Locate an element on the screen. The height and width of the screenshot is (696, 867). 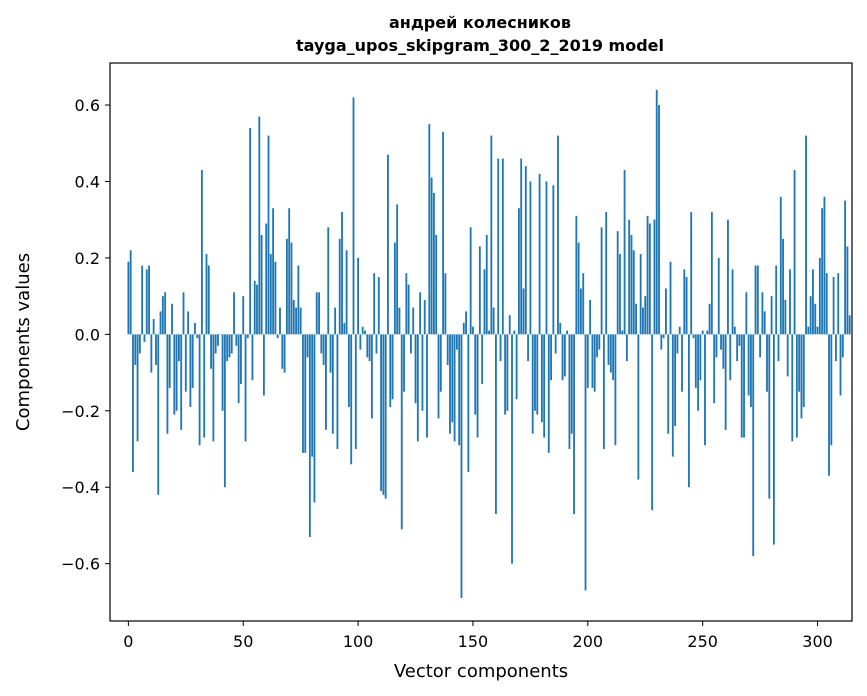
x-tick-label: 0 is located at coordinates (128, 641).